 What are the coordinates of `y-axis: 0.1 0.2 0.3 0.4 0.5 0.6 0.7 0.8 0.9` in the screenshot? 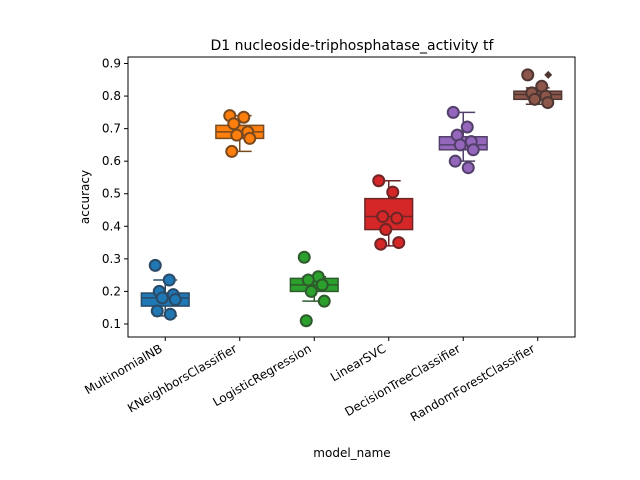 It's located at (115, 194).